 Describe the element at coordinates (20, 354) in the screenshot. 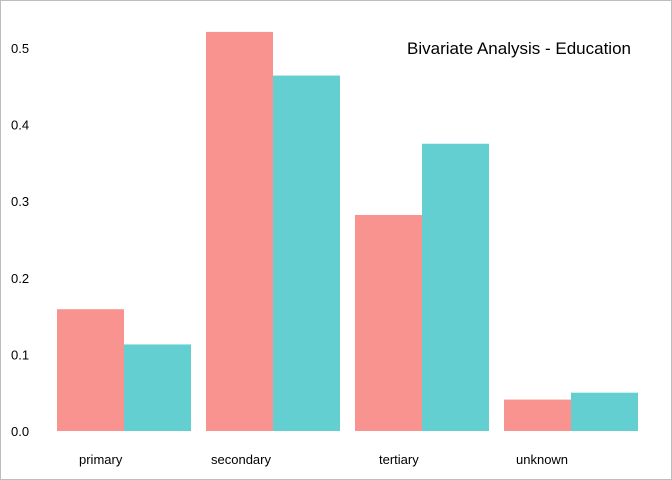

I see `y-tick-label: 0.1` at that location.